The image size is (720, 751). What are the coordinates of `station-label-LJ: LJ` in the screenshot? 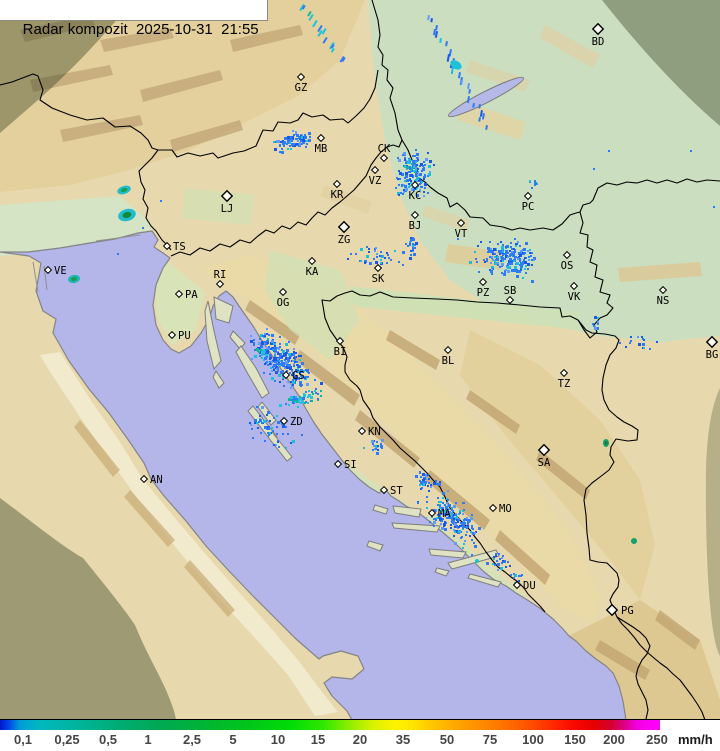 It's located at (227, 209).